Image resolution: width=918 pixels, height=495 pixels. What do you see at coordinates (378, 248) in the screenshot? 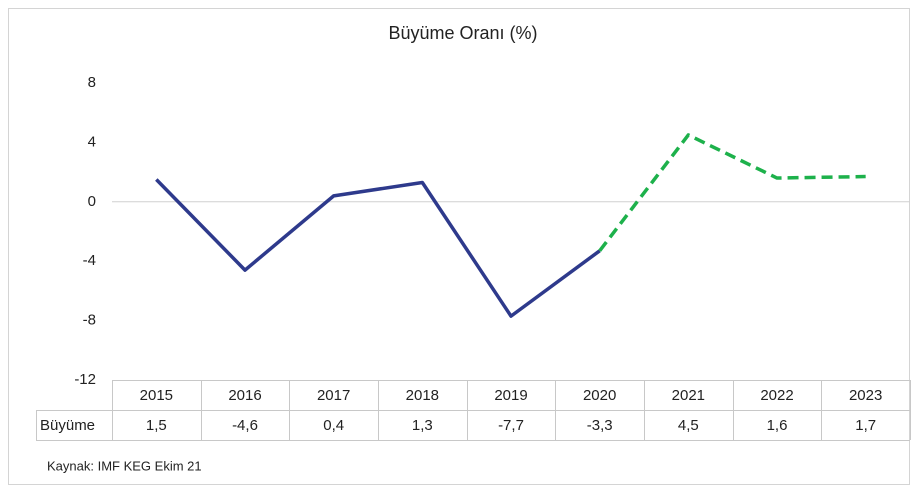
I see `data-line` at bounding box center [378, 248].